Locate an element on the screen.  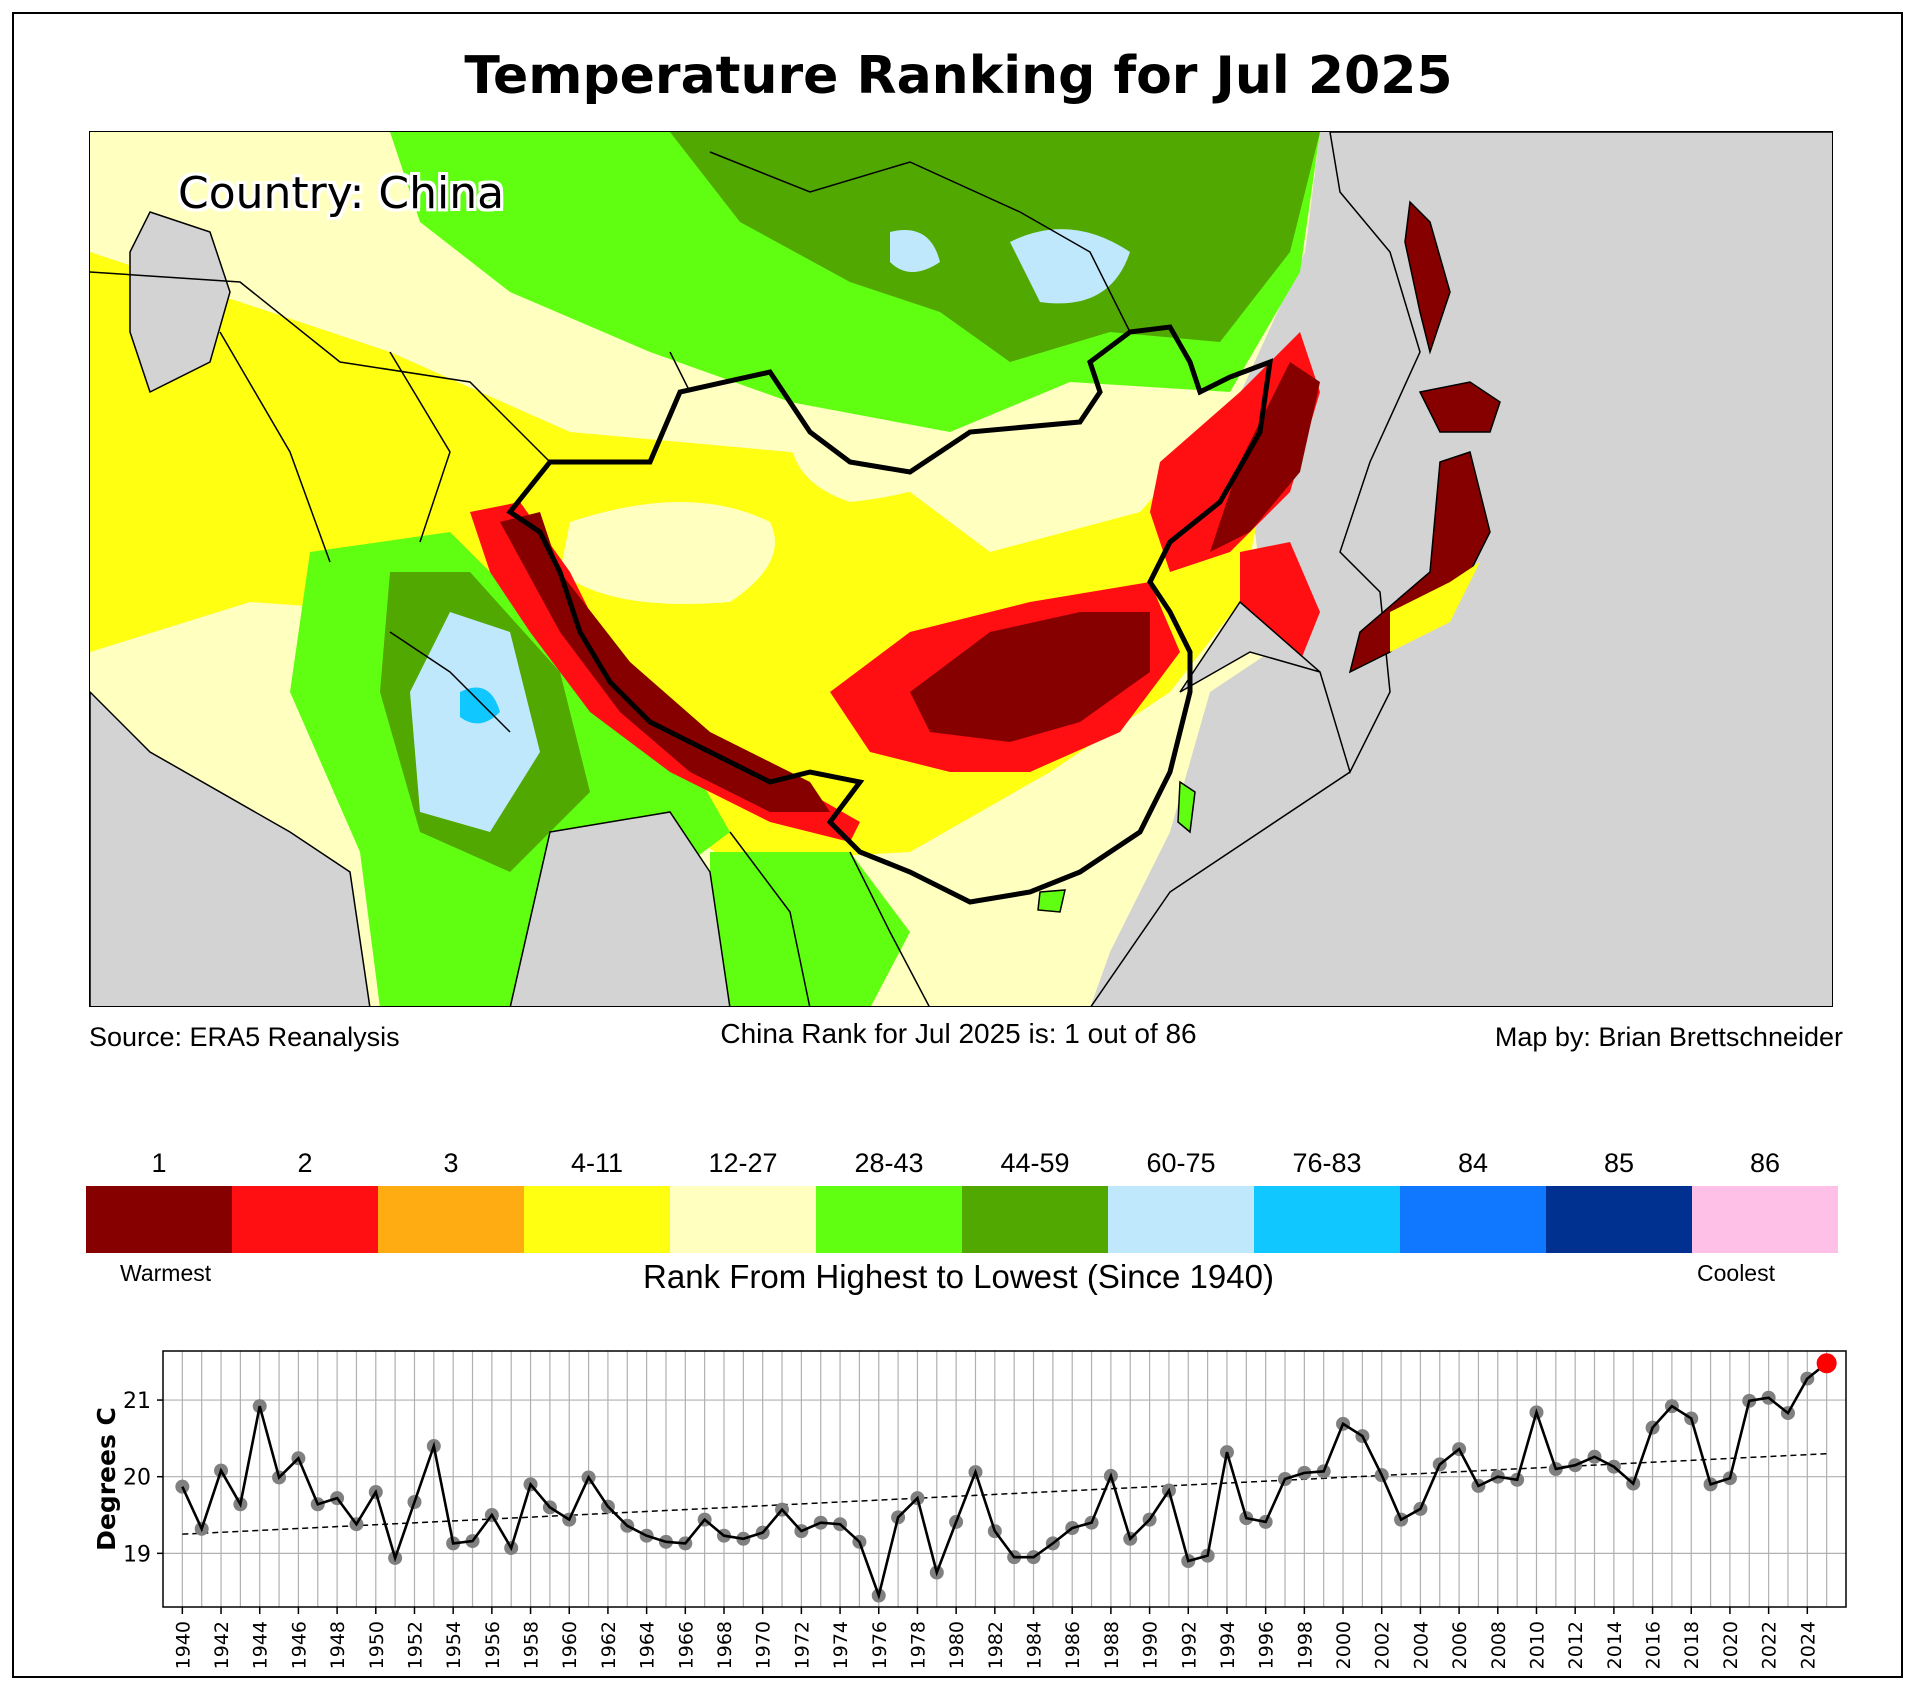
ocean-bay-of-bengal is located at coordinates (620, 908).